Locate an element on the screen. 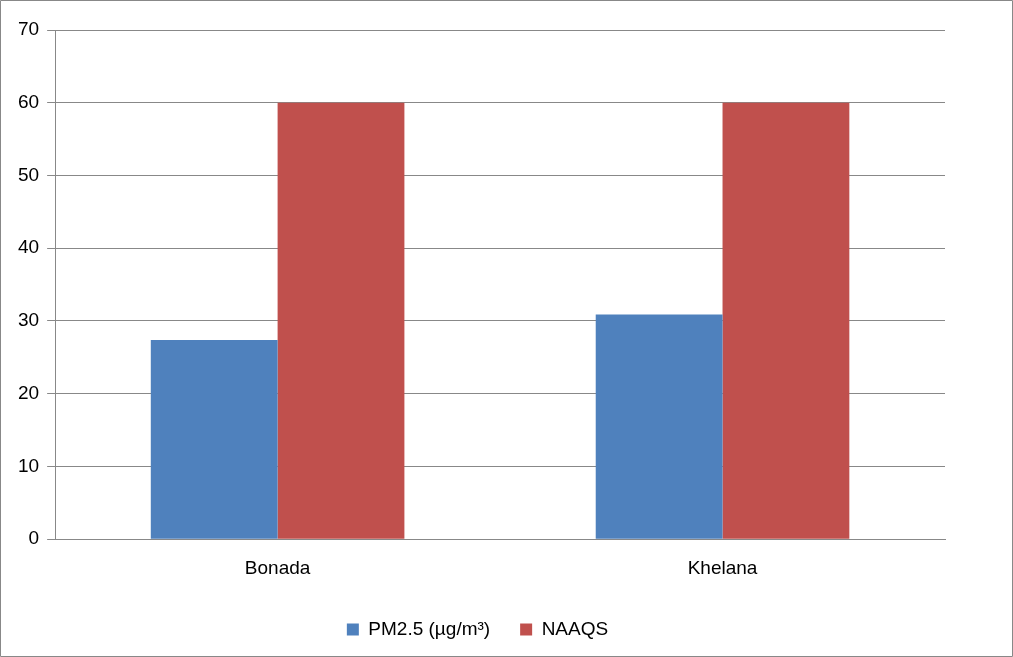 This screenshot has height=657, width=1013. legend-label: NAAQS is located at coordinates (575, 628).